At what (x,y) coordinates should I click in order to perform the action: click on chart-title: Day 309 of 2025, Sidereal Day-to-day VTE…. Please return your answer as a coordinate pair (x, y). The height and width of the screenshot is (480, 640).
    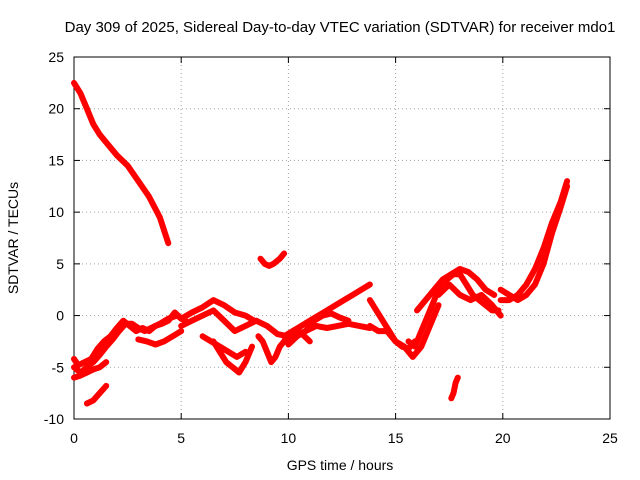
    Looking at the image, I should click on (340, 27).